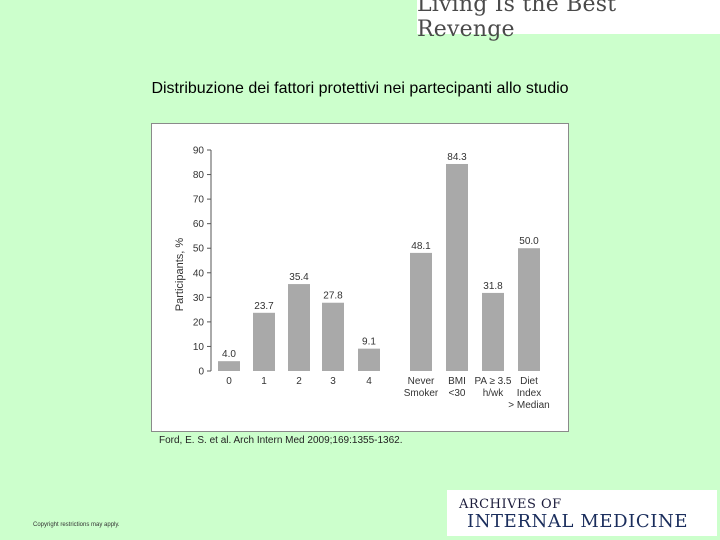  What do you see at coordinates (333, 296) in the screenshot?
I see `bar-value-label: 27.8` at bounding box center [333, 296].